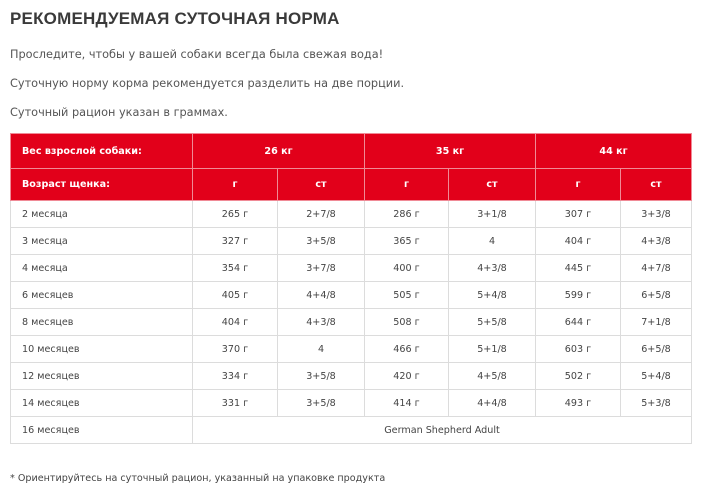  I want to click on table-cell: 5+3/8, so click(656, 403).